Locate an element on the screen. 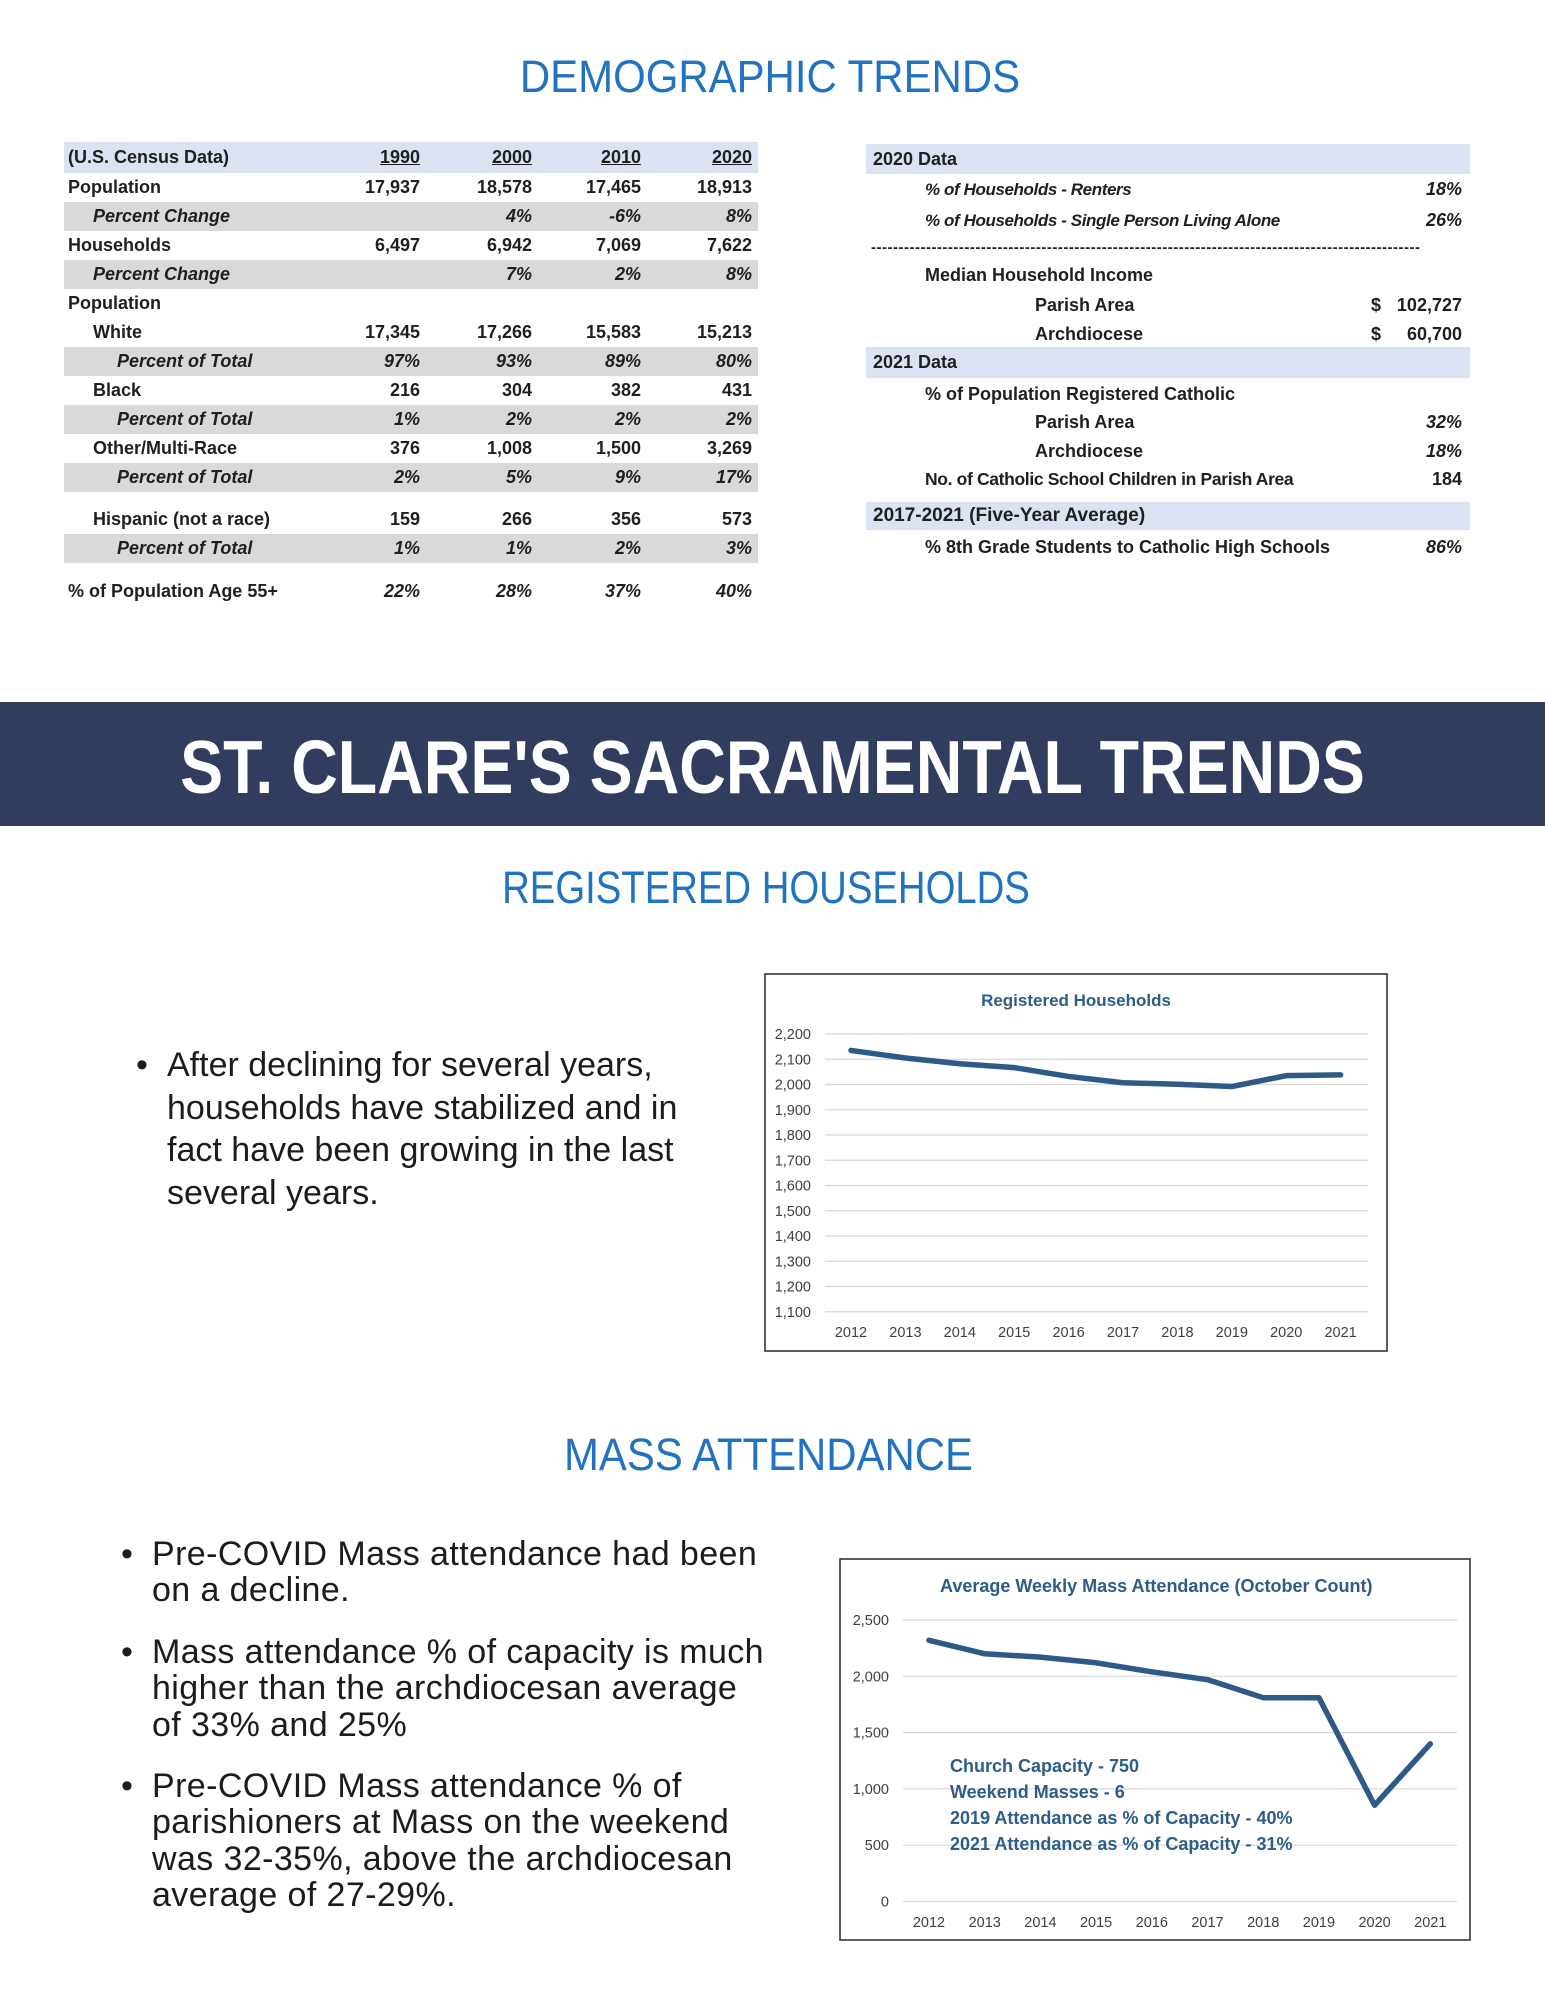  svg-text: 1,600 is located at coordinates (793, 1187).